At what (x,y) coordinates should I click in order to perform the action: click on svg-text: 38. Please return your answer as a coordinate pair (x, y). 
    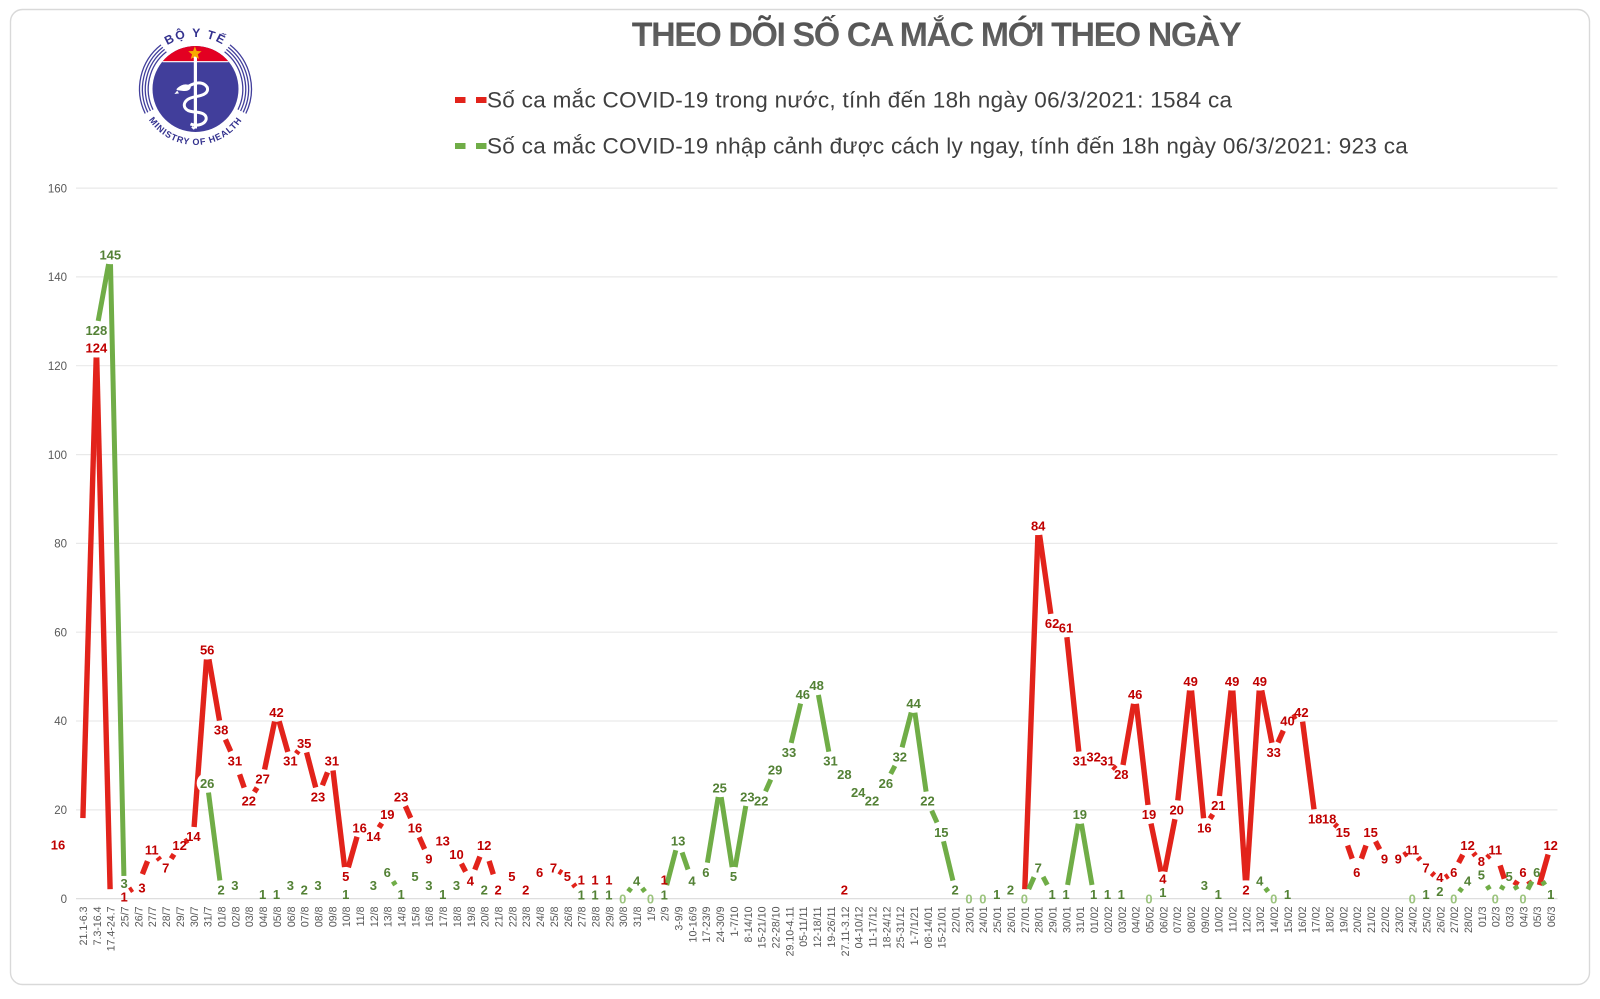
    Looking at the image, I should click on (221, 730).